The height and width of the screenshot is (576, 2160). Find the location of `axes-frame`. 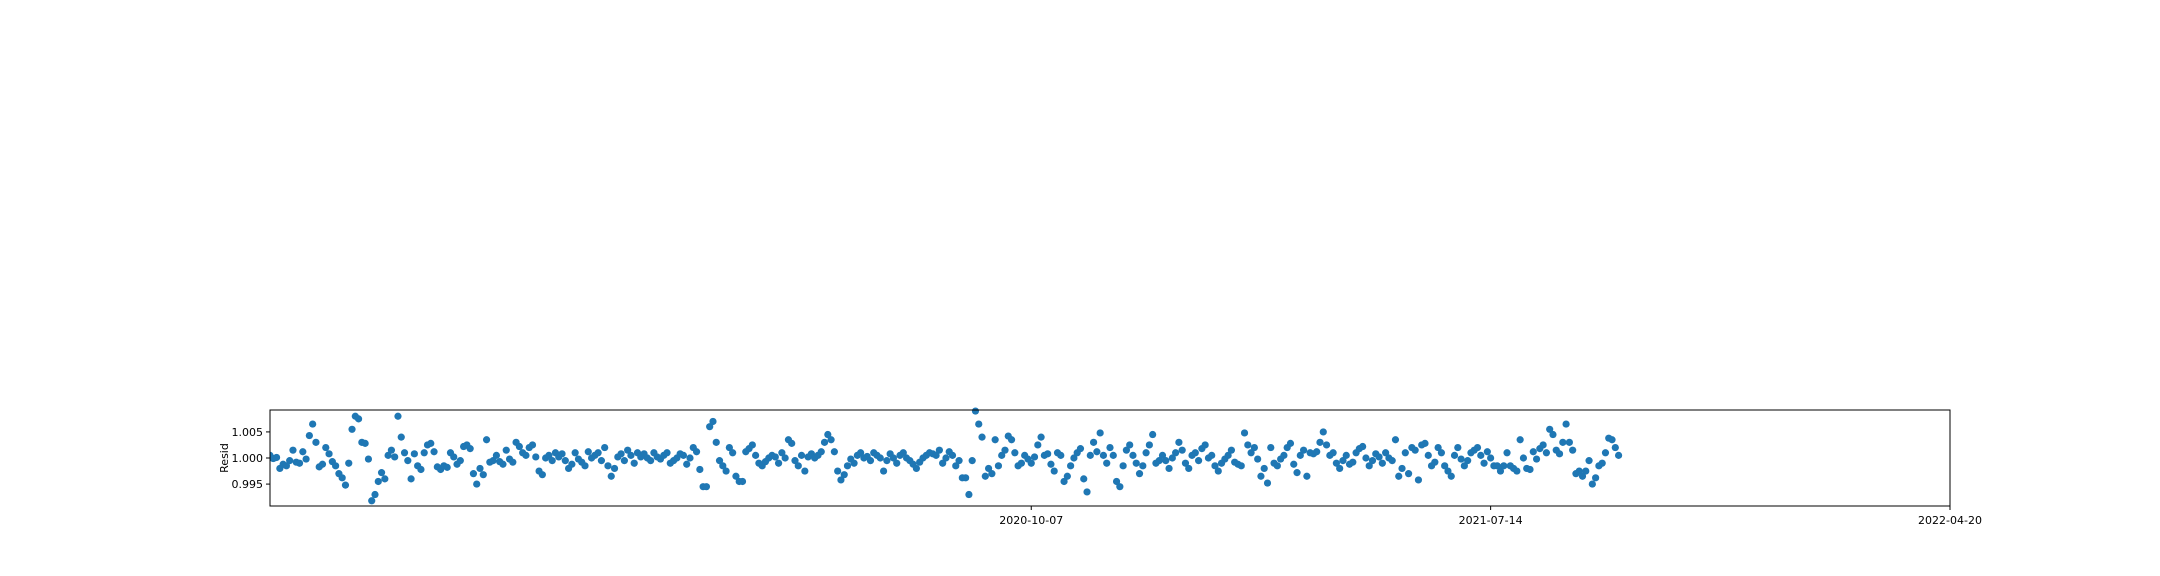

axes-frame is located at coordinates (1110, 458).